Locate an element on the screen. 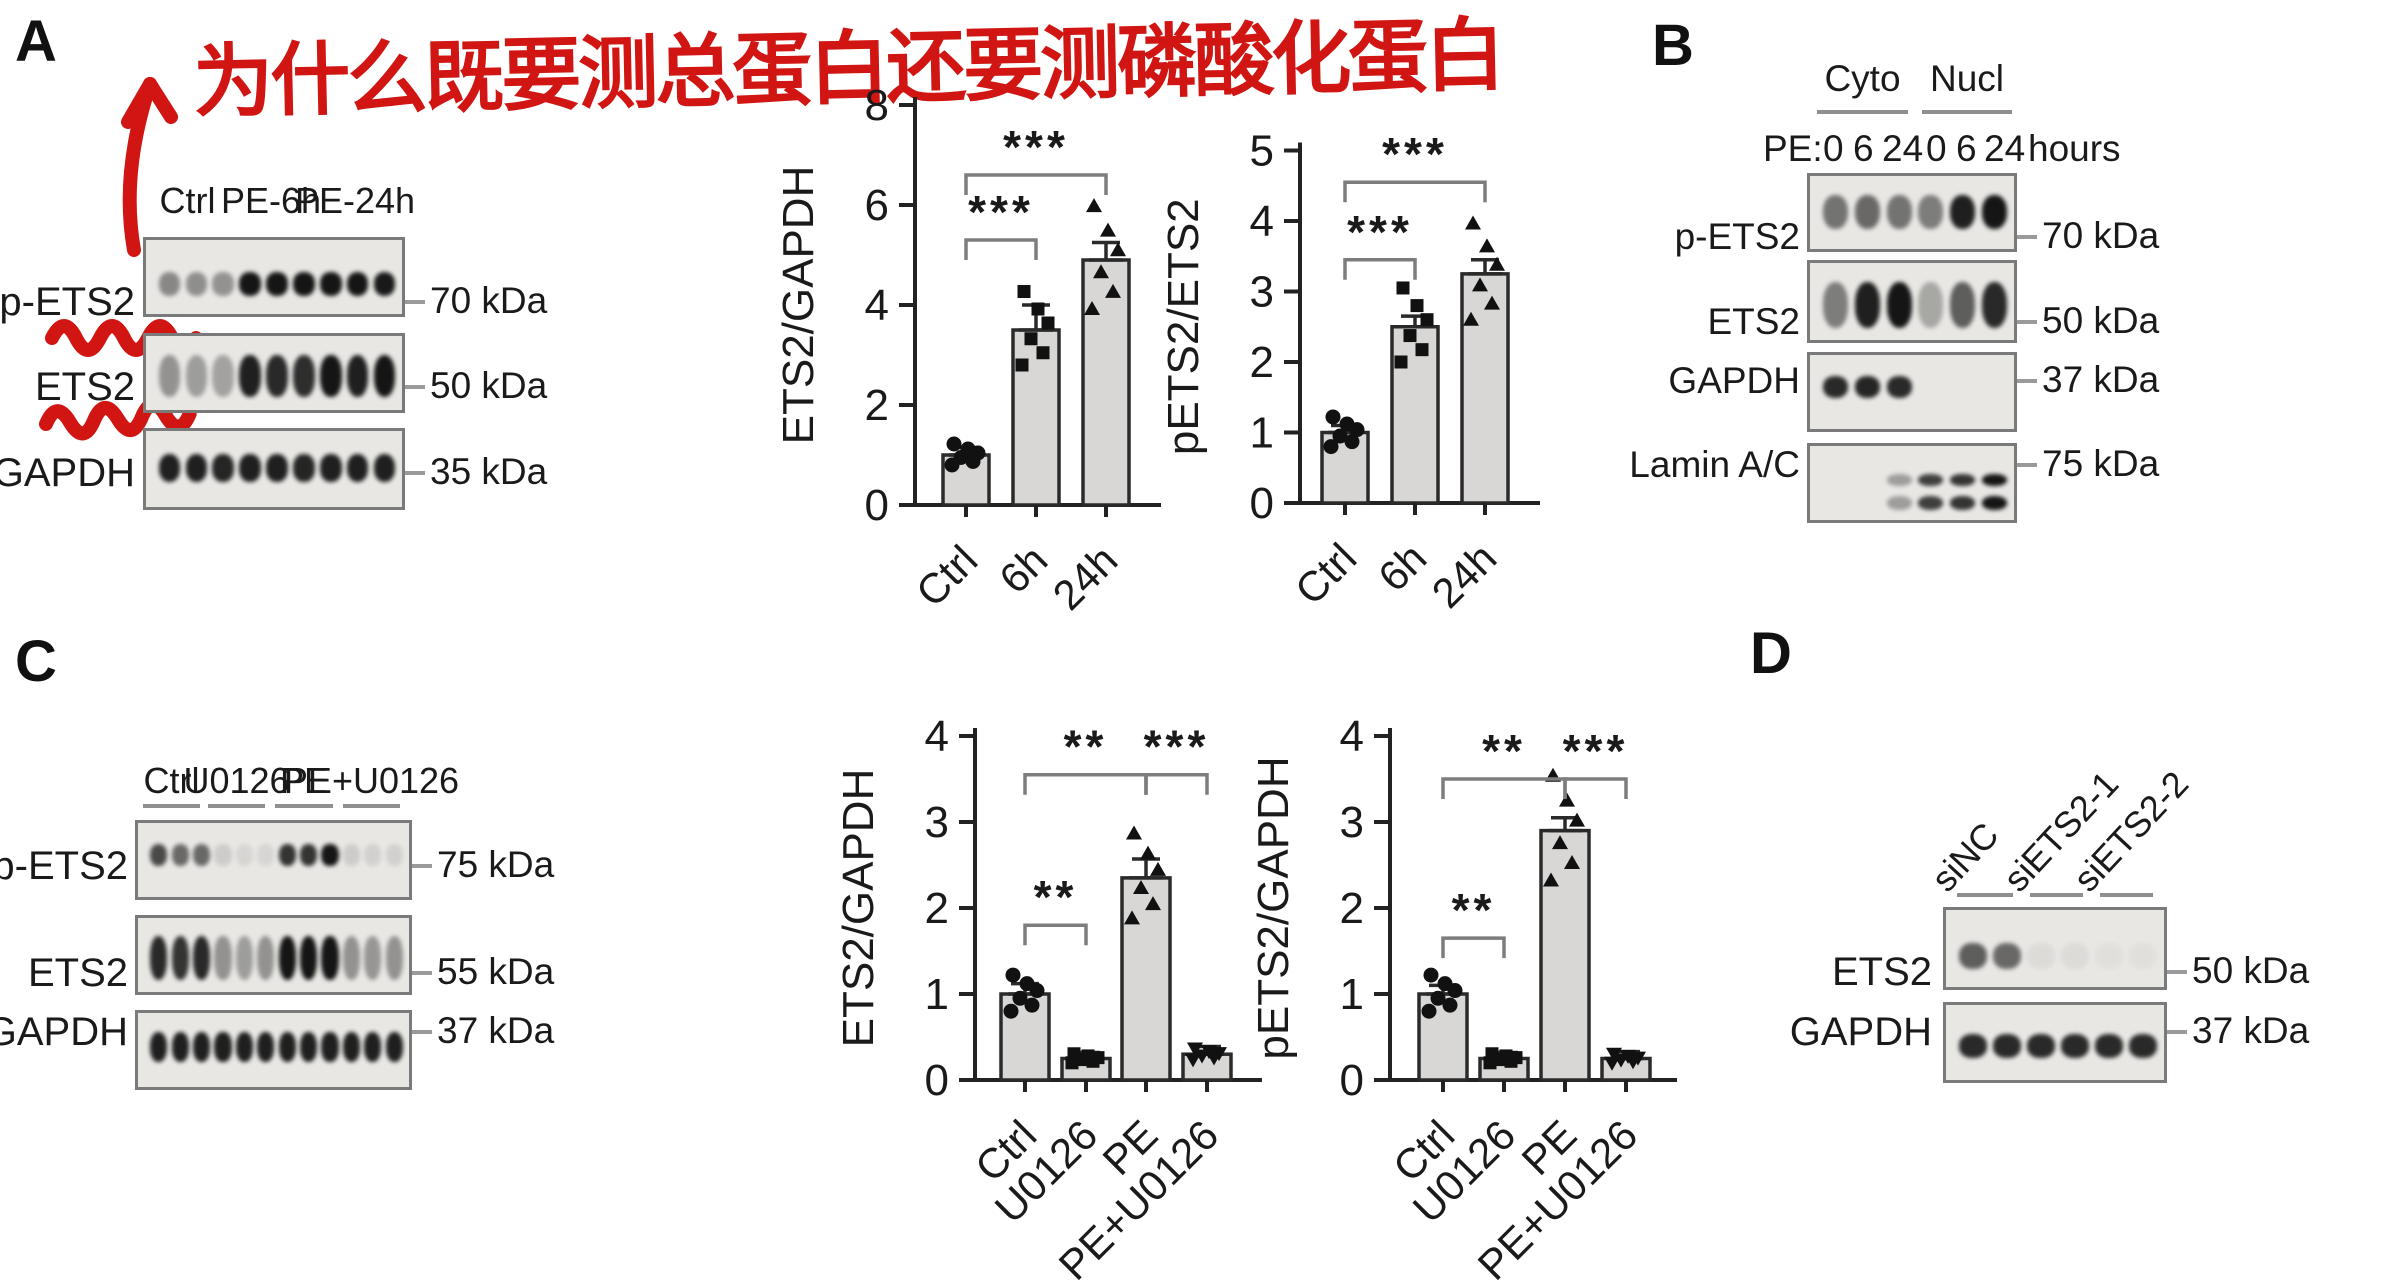 Image resolution: width=2385 pixels, height=1280 pixels. y-tick-label: 8 is located at coordinates (877, 107).